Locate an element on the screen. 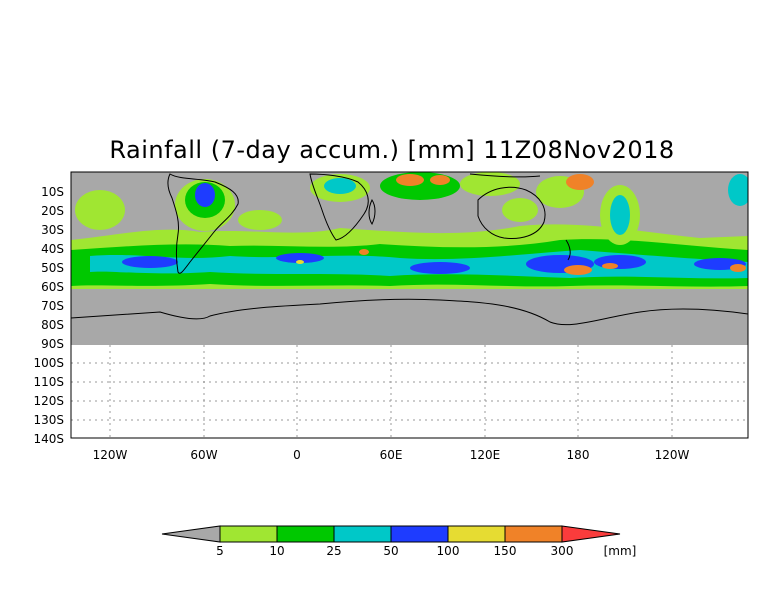 Image resolution: width=784 pixels, height=612 pixels. colorbar-right-arrow is located at coordinates (591, 534).